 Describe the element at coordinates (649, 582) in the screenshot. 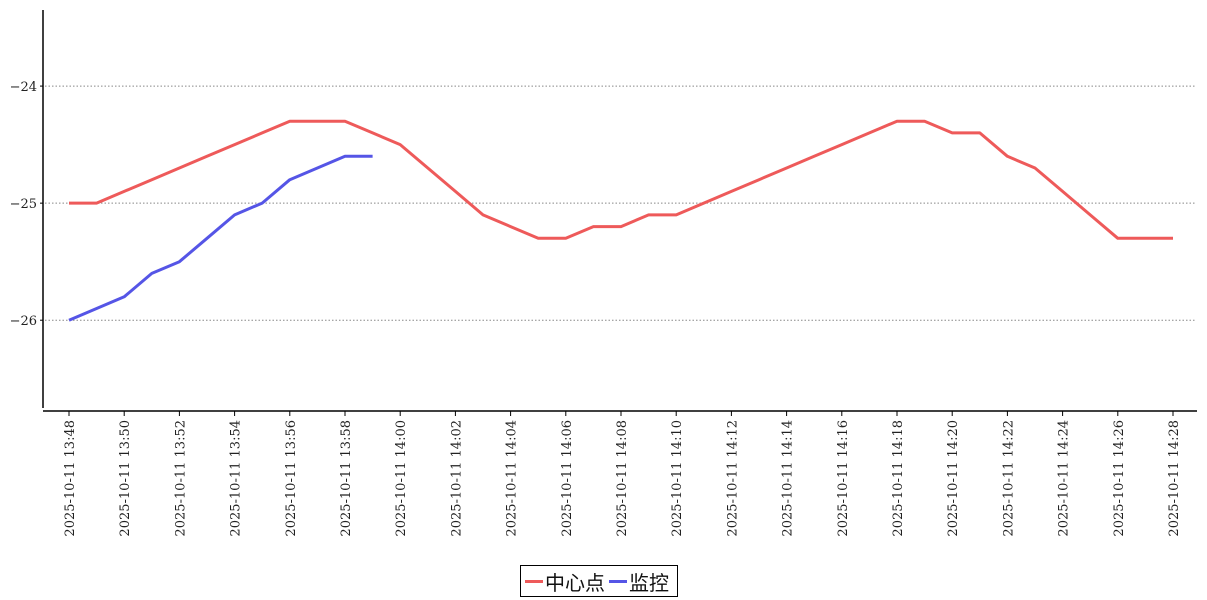

I see `legend-label-monitor: 监控` at that location.